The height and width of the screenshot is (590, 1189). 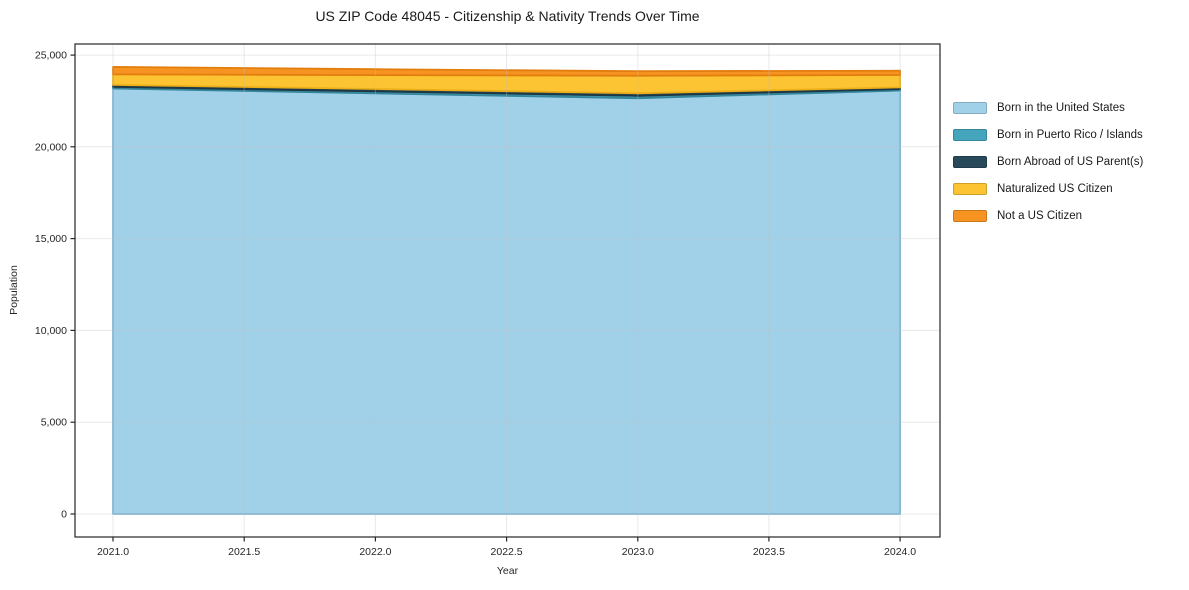 I want to click on legend-label: Born Abroad of US Parent(s), so click(x=1070, y=162).